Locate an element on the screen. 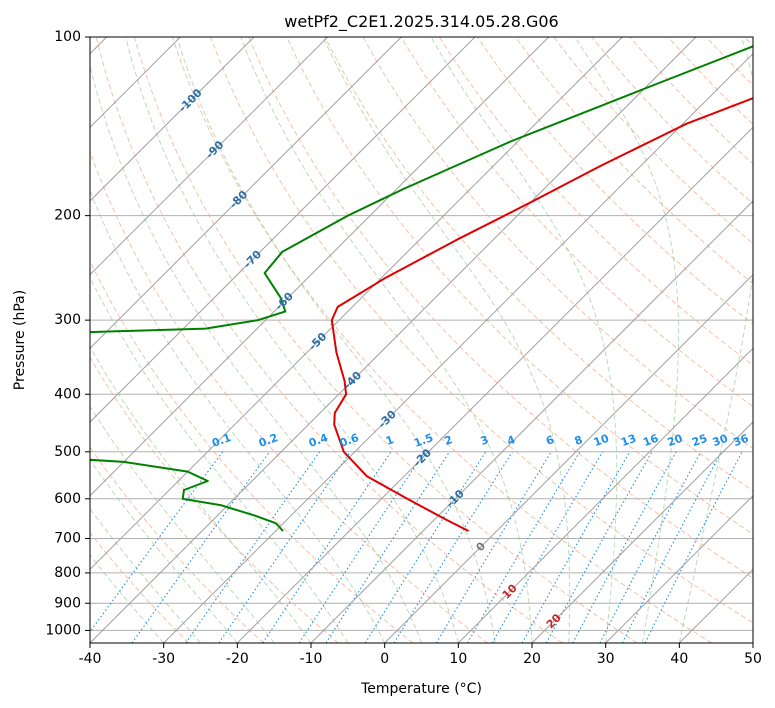 This screenshot has height=708, width=775. mixing-ratio-label: 20 is located at coordinates (675, 441).